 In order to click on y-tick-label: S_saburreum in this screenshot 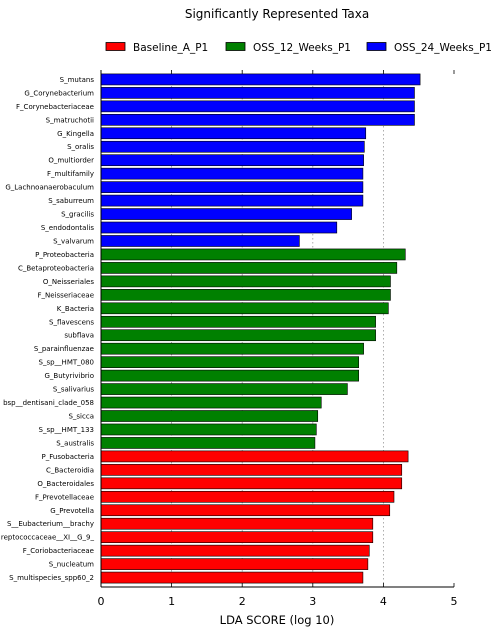, I will do `click(71, 201)`.